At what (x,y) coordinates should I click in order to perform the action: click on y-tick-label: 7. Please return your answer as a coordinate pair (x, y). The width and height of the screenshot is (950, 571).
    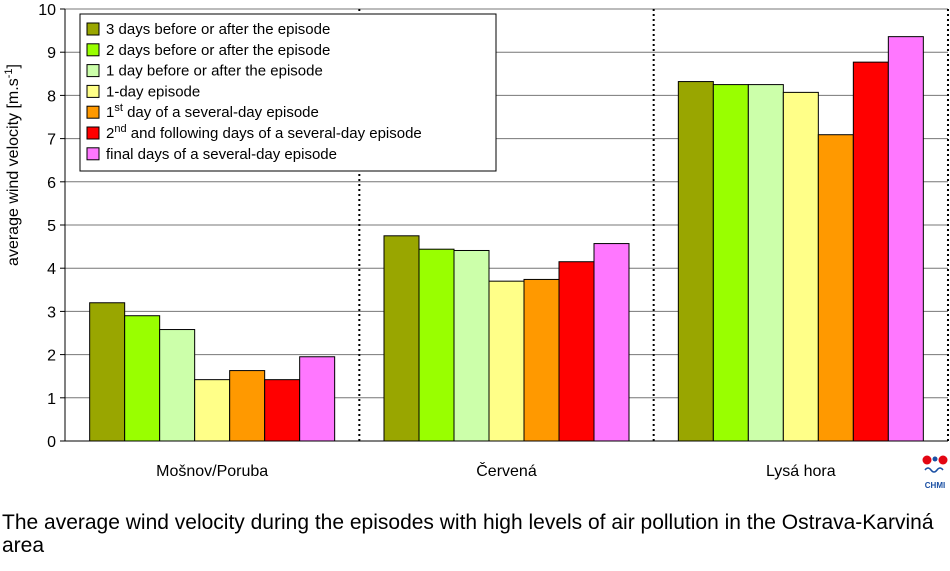
    Looking at the image, I should click on (51, 140).